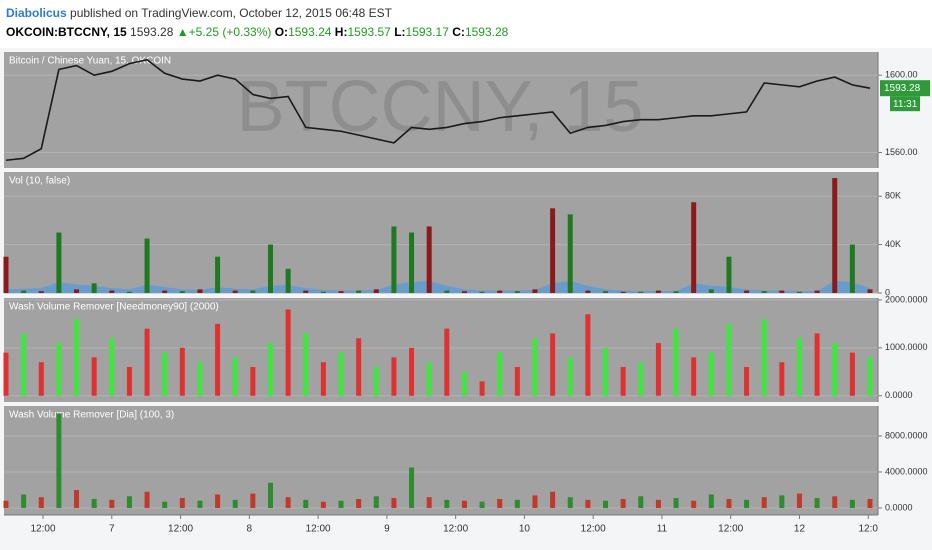  I want to click on x-tick-label: 12:00, so click(43, 529).